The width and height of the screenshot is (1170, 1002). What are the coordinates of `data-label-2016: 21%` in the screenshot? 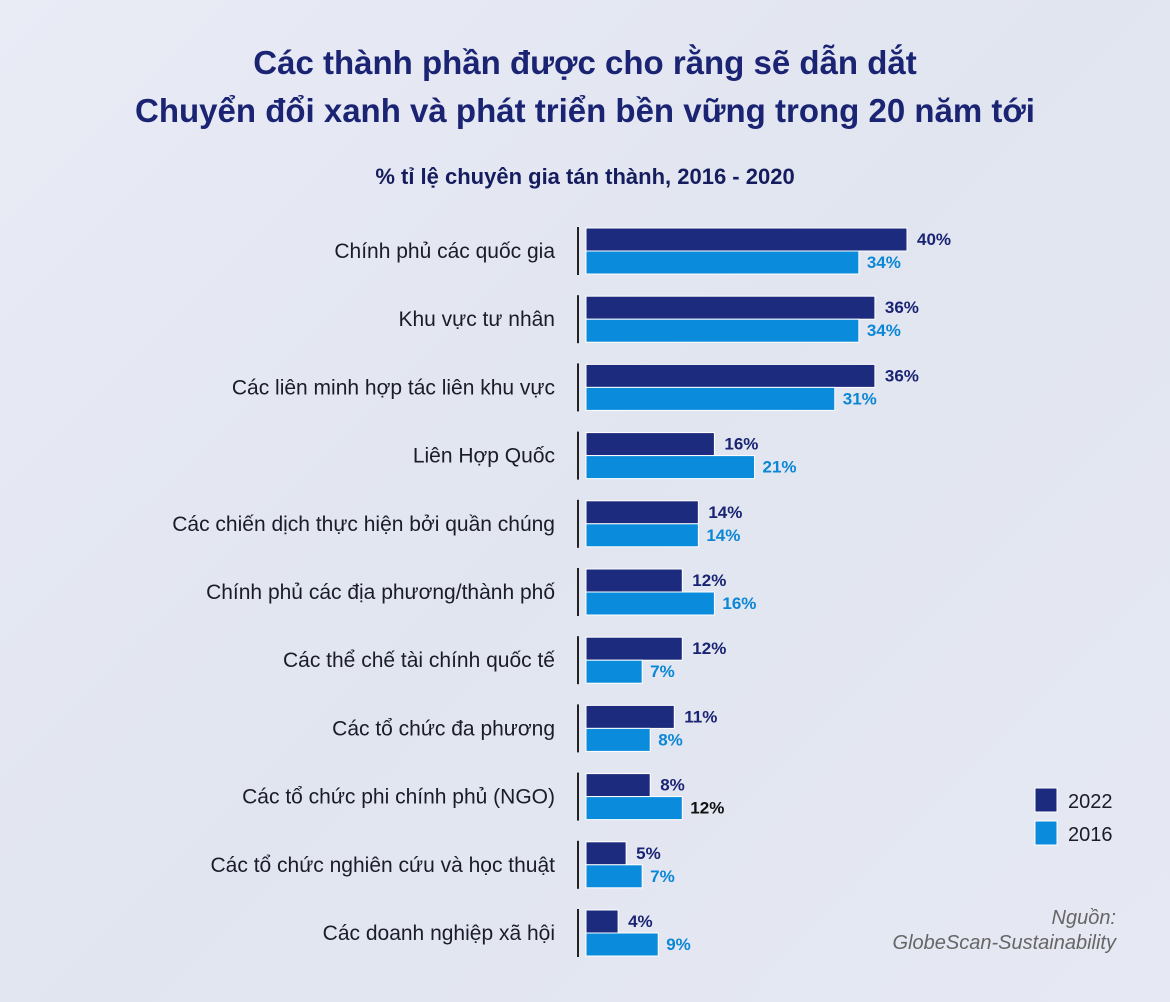 It's located at (780, 467).